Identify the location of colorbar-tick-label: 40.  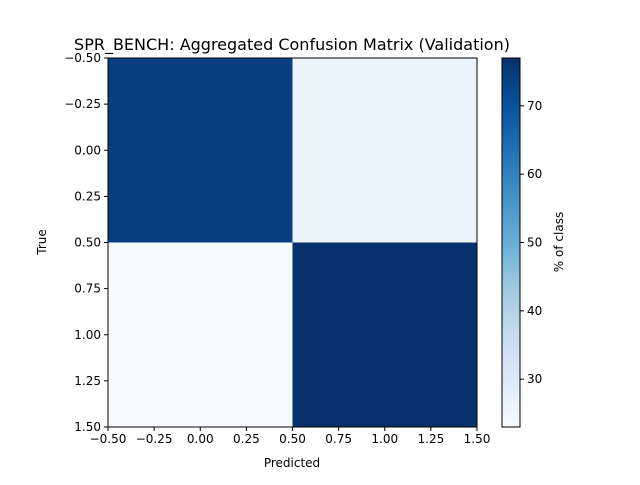
(534, 311).